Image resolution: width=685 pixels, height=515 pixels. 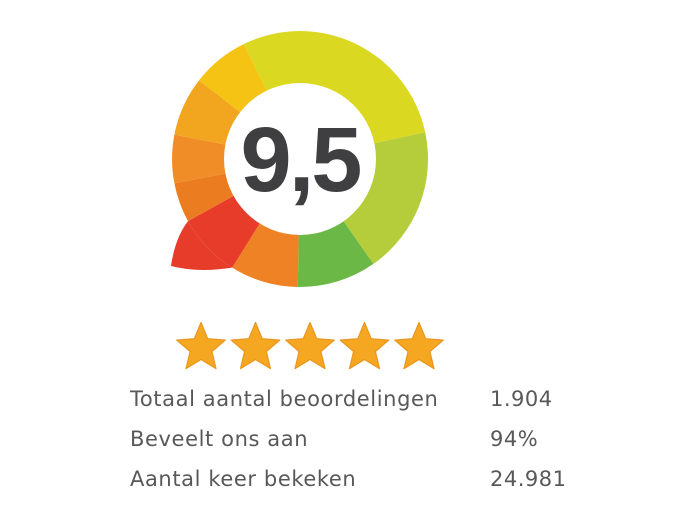 What do you see at coordinates (360, 479) in the screenshot?
I see `stat-row: Aantal keer bekeken 24.981` at bounding box center [360, 479].